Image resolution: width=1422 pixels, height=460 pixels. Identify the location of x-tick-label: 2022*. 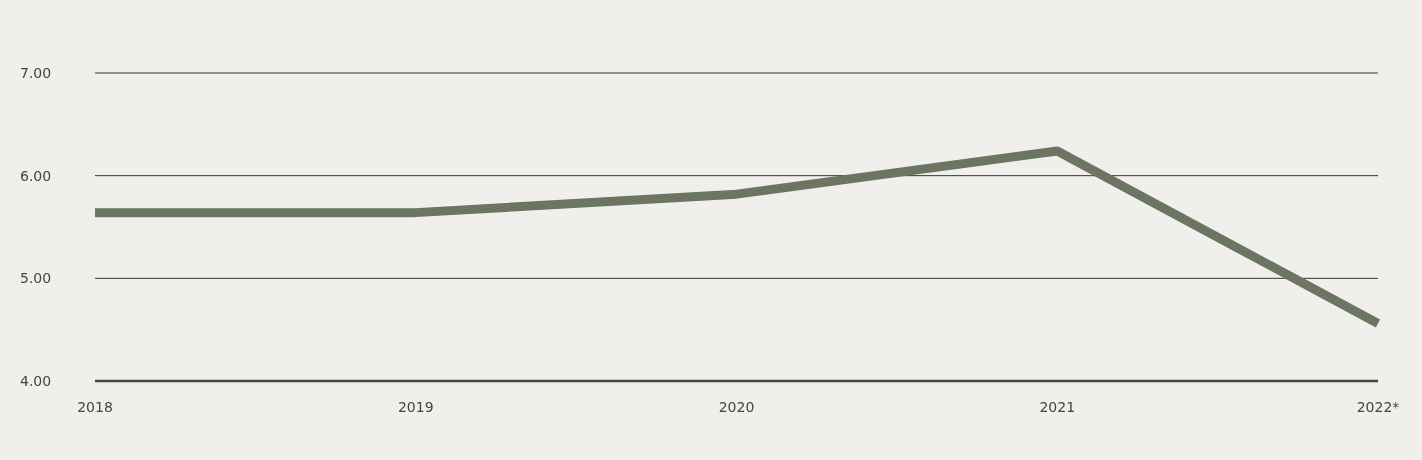
(1378, 407).